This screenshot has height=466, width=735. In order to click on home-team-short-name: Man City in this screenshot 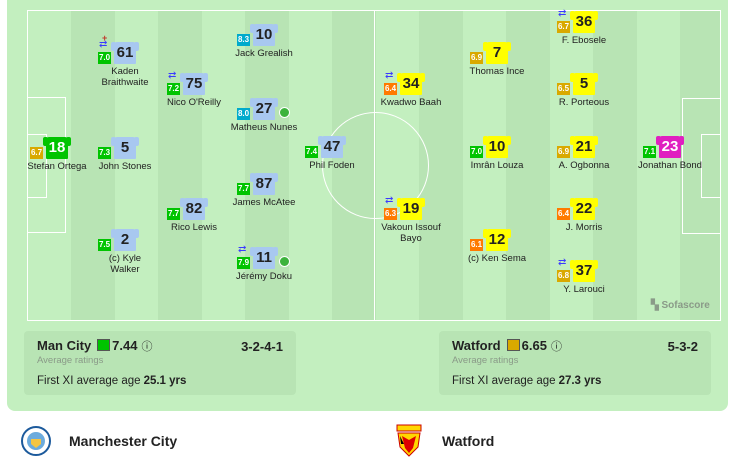, I will do `click(64, 345)`.